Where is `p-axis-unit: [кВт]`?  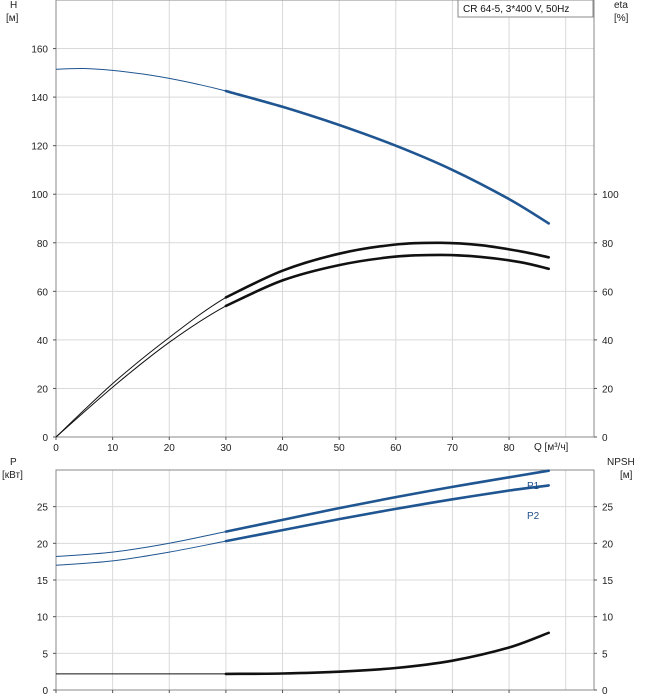 p-axis-unit: [кВт] is located at coordinates (12, 475).